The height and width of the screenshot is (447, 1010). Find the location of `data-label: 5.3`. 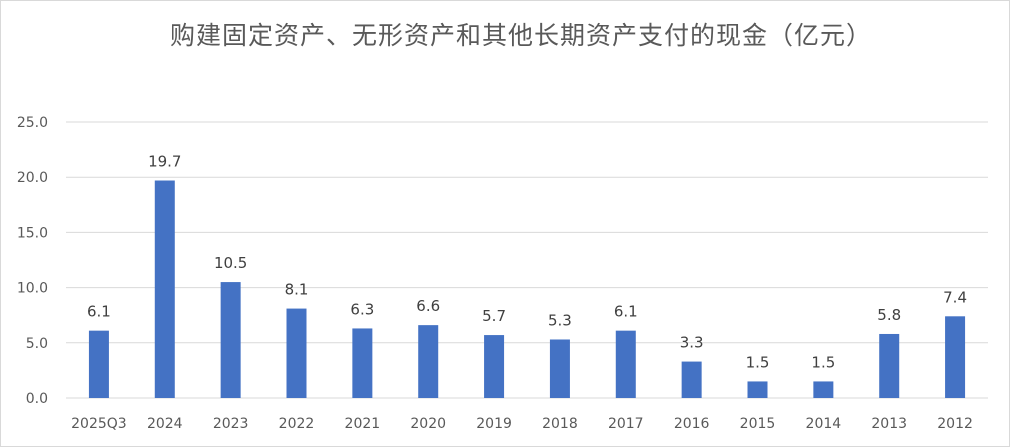

data-label: 5.3 is located at coordinates (560, 320).